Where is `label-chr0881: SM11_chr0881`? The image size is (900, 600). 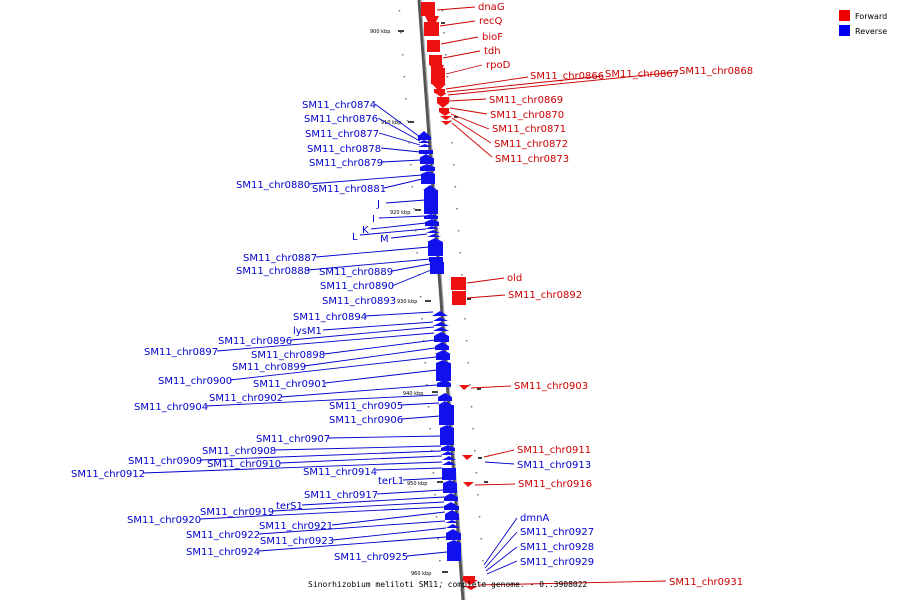 label-chr0881: SM11_chr0881 is located at coordinates (349, 189).